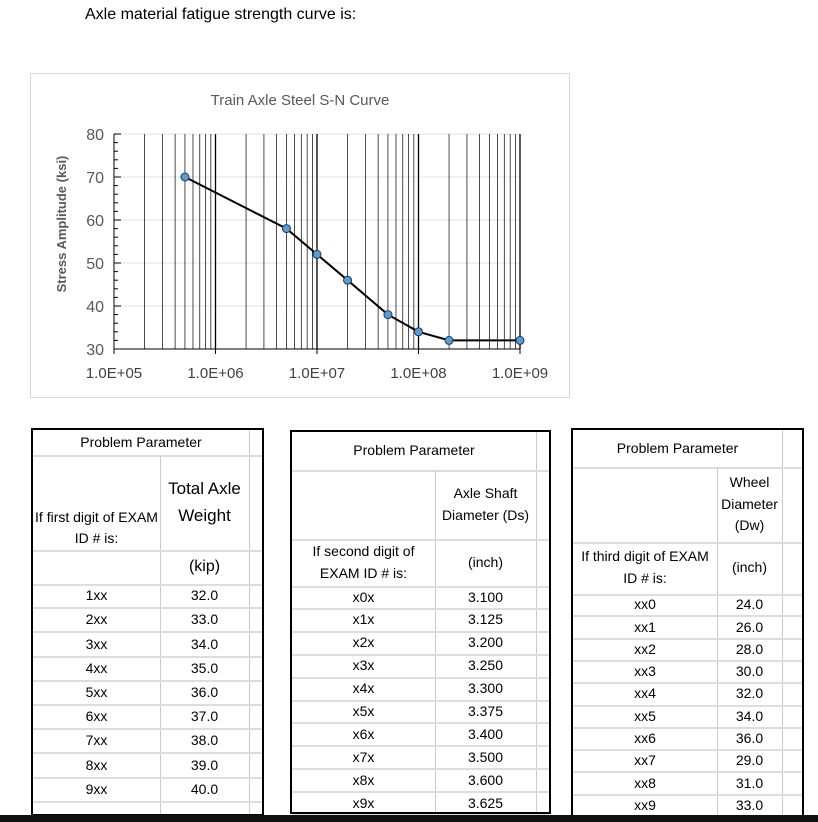 The image size is (818, 822). I want to click on row-value: 24.0, so click(749, 604).